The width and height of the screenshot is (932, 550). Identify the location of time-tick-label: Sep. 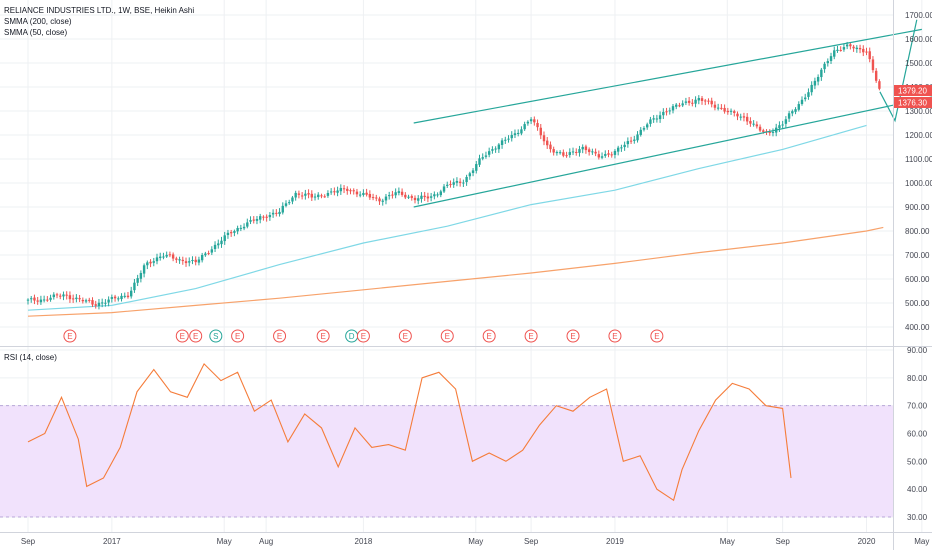
(783, 541).